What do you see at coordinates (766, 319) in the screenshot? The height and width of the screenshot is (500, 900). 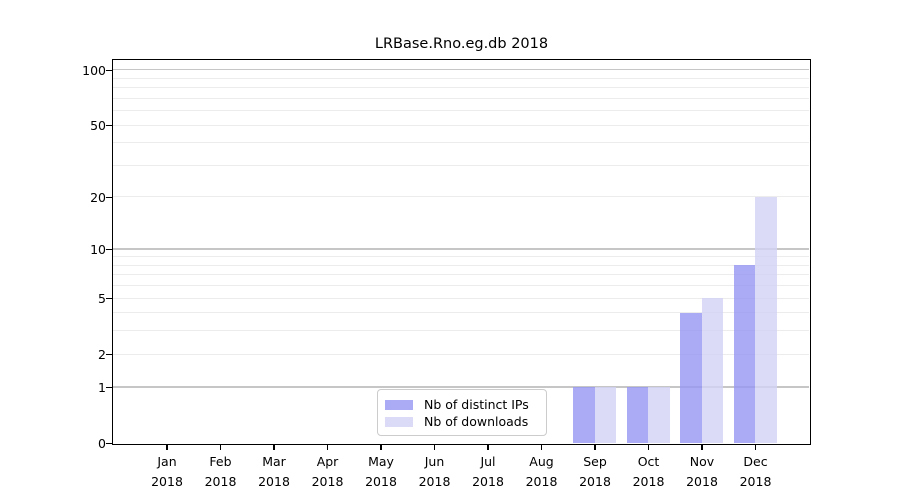 I see `bar-downloads-dec` at bounding box center [766, 319].